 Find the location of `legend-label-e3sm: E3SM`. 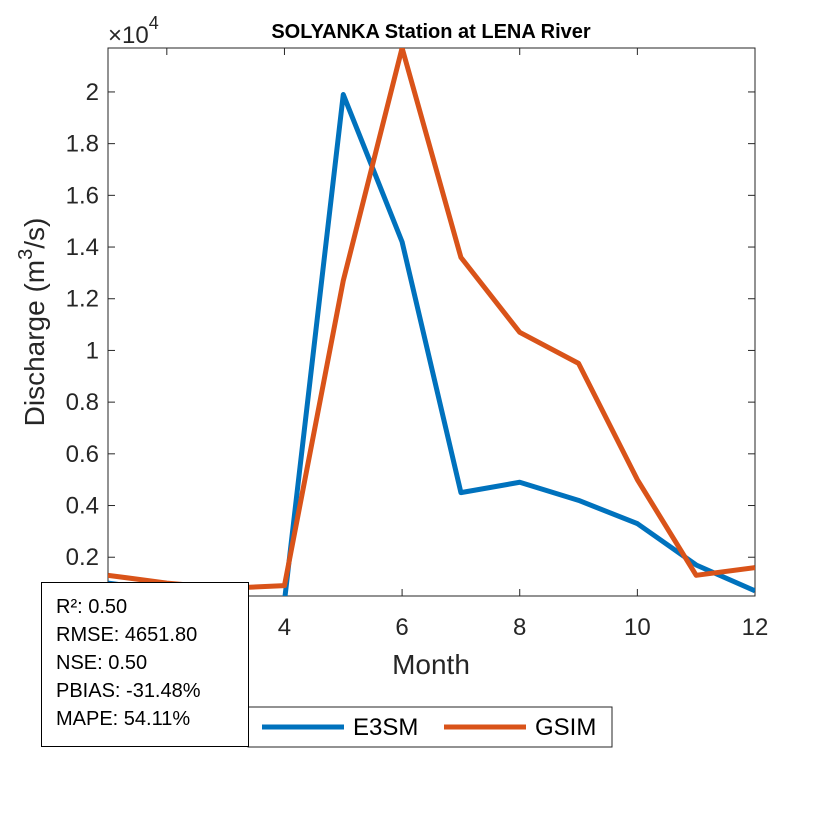

legend-label-e3sm: E3SM is located at coordinates (385, 727).